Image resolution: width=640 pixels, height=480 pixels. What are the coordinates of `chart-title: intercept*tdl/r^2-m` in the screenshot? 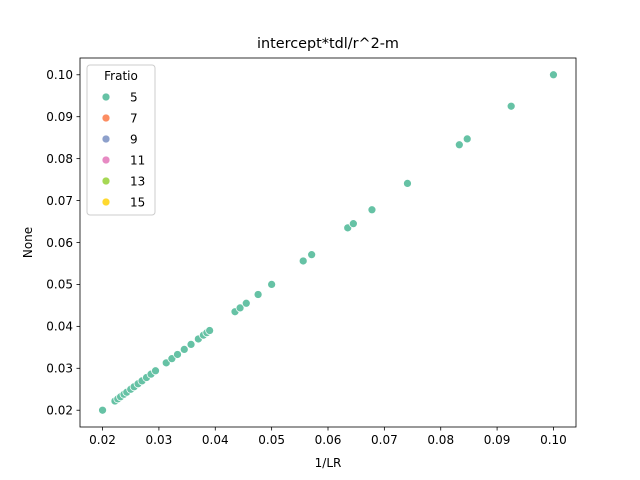 It's located at (328, 44).